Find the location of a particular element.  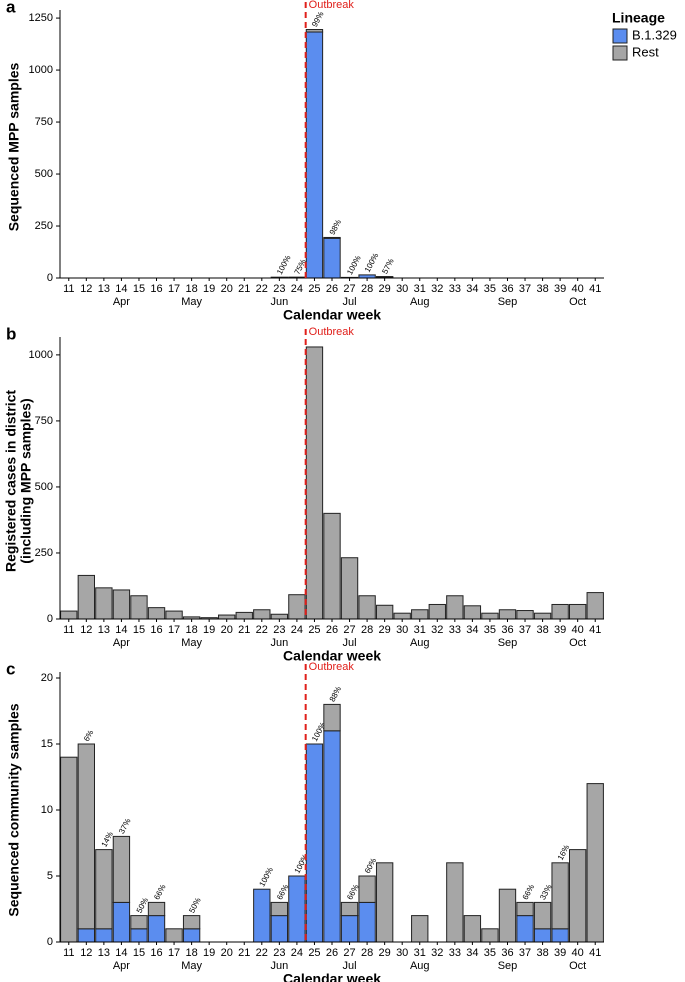

share-label: 6% is located at coordinates (88, 735).